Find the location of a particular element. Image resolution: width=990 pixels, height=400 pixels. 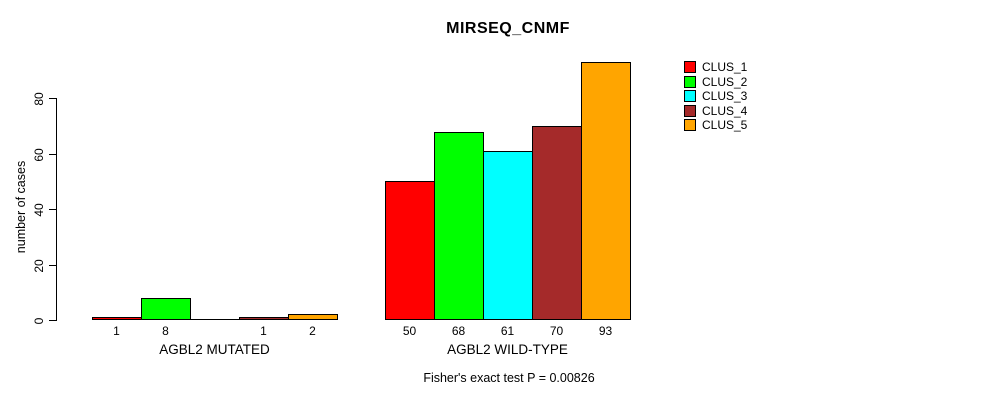

chart-title: MIRSEQ_CNMF is located at coordinates (508, 28).